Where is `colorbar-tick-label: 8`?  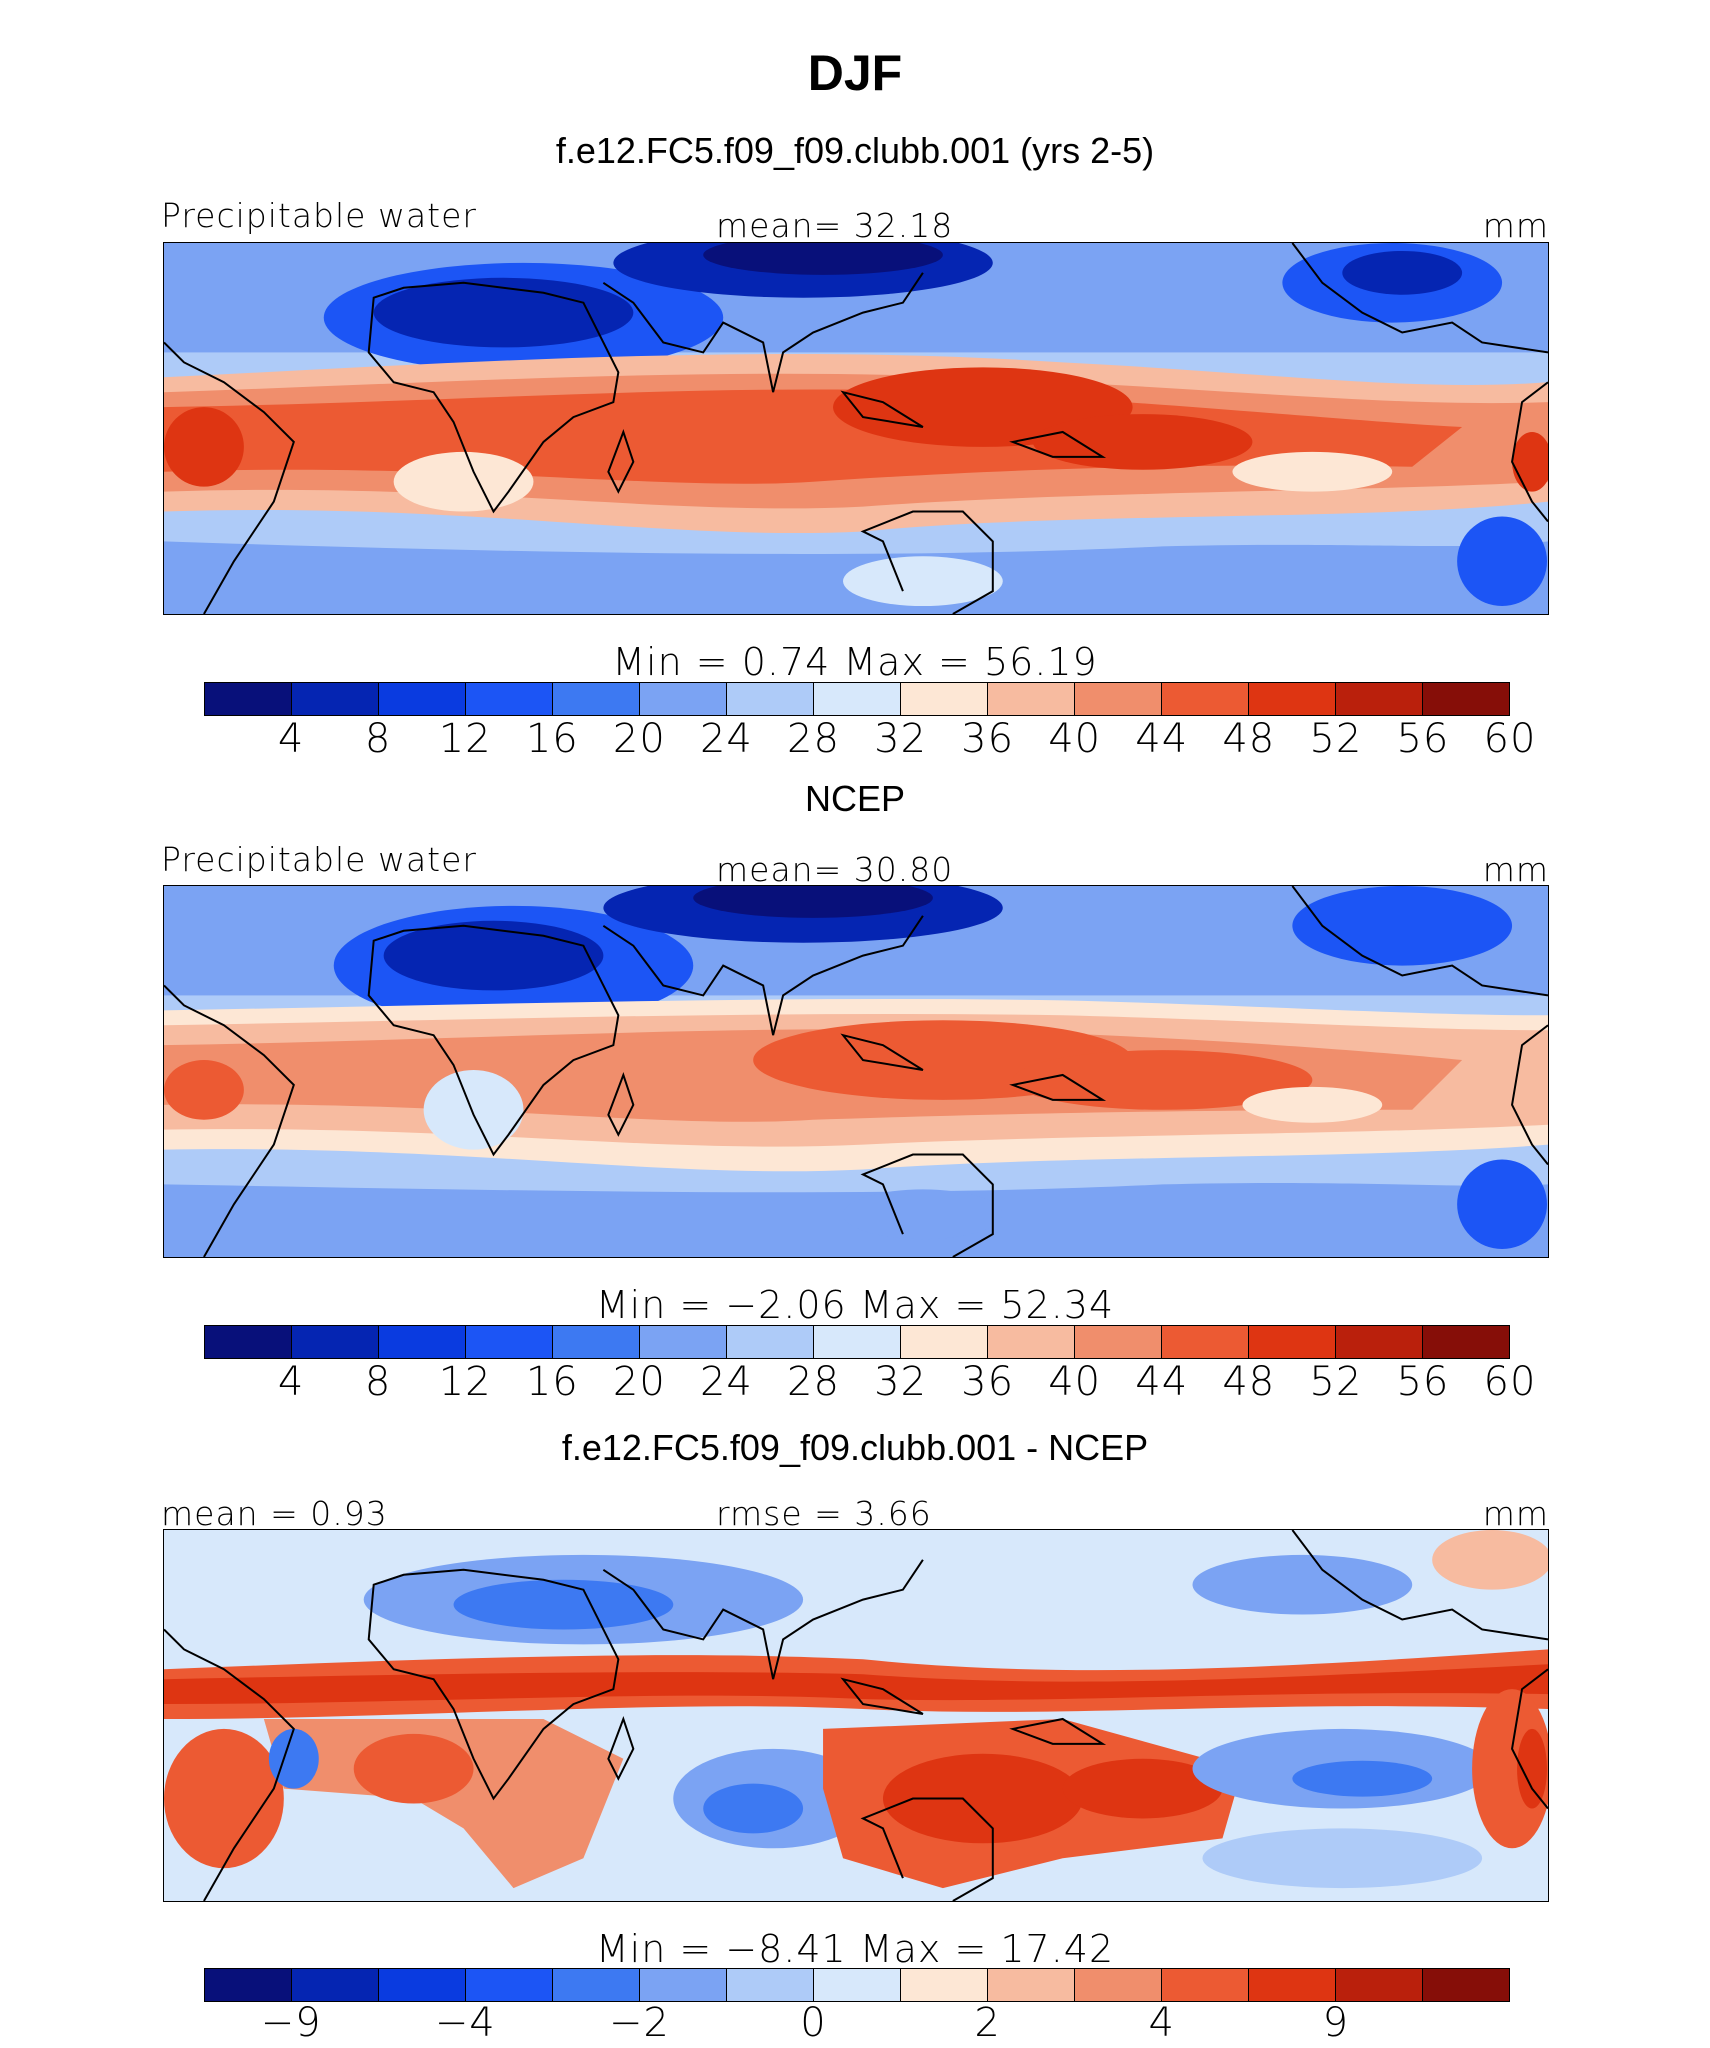 colorbar-tick-label: 8 is located at coordinates (378, 1382).